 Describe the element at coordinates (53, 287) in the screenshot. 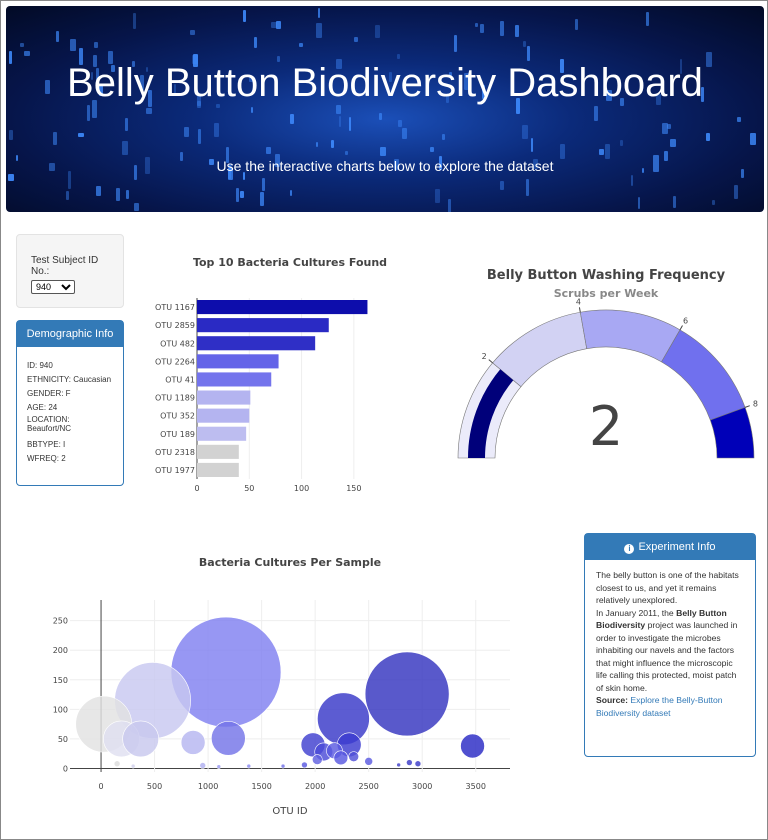

I see `subject-id-dropdown: 940` at that location.